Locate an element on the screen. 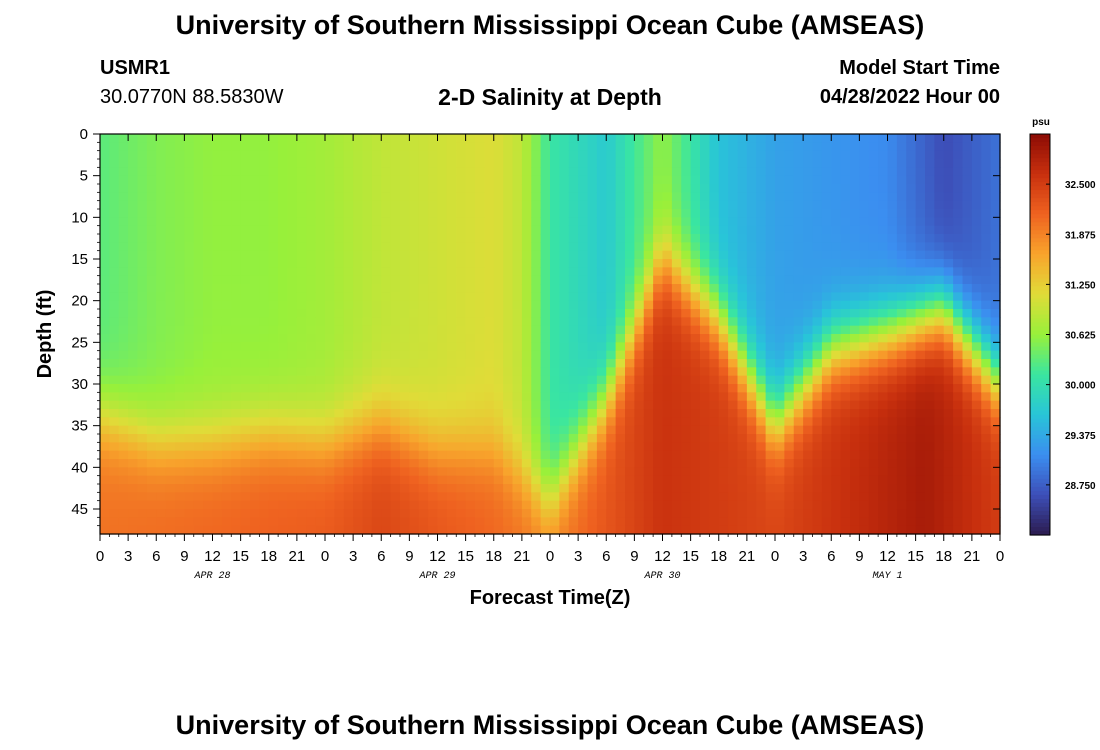  date-label: APR 30 is located at coordinates (661, 576).